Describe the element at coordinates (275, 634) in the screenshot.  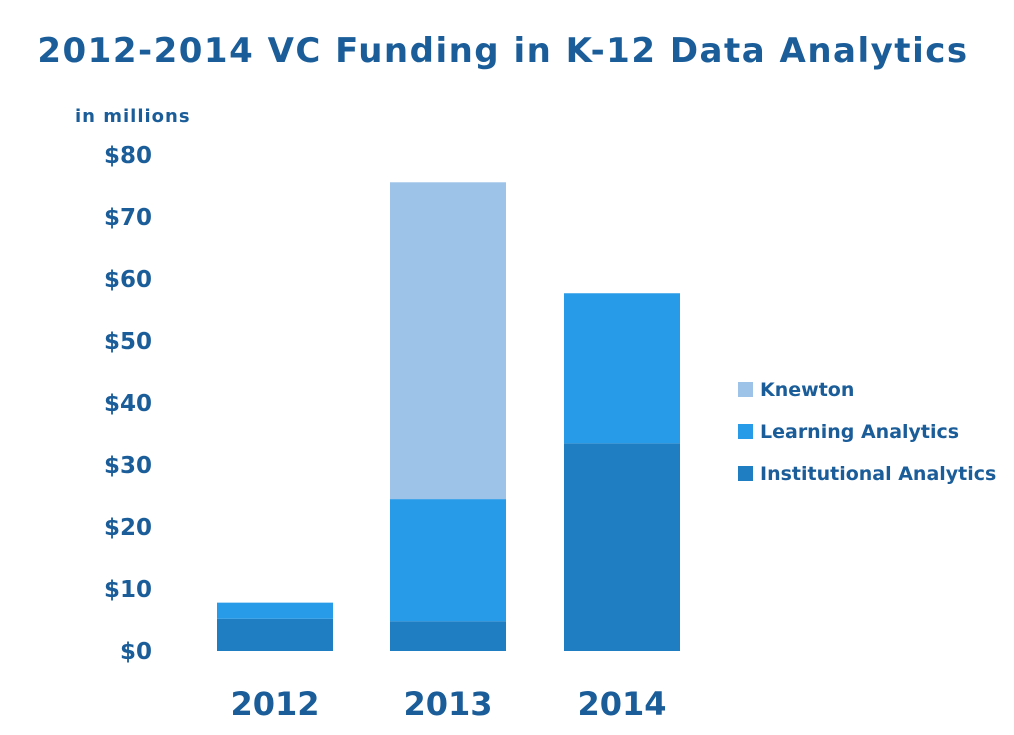
I see `bar-segment-institutional-analytics-2012` at that location.